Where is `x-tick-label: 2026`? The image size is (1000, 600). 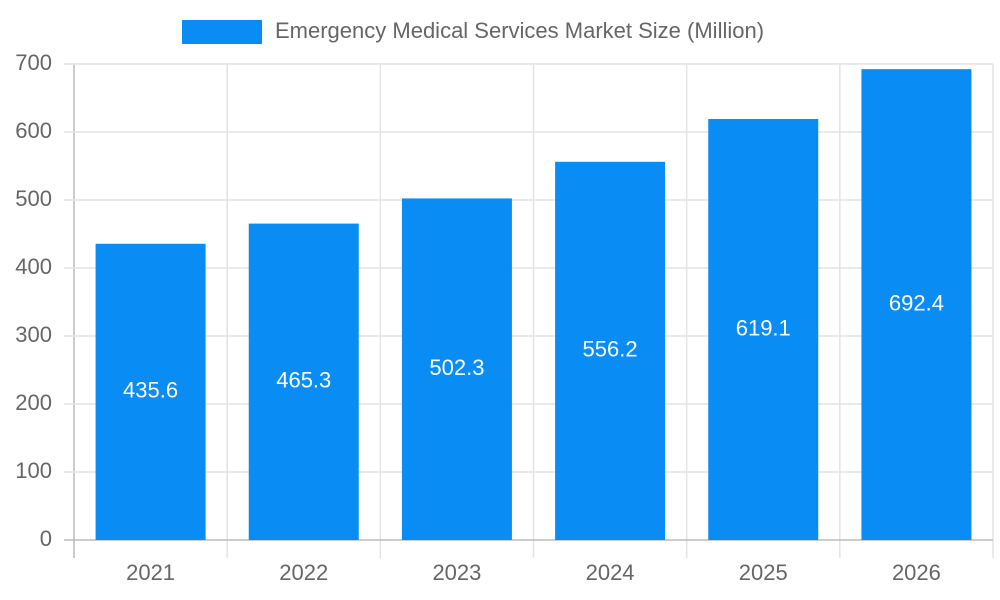
x-tick-label: 2026 is located at coordinates (916, 572).